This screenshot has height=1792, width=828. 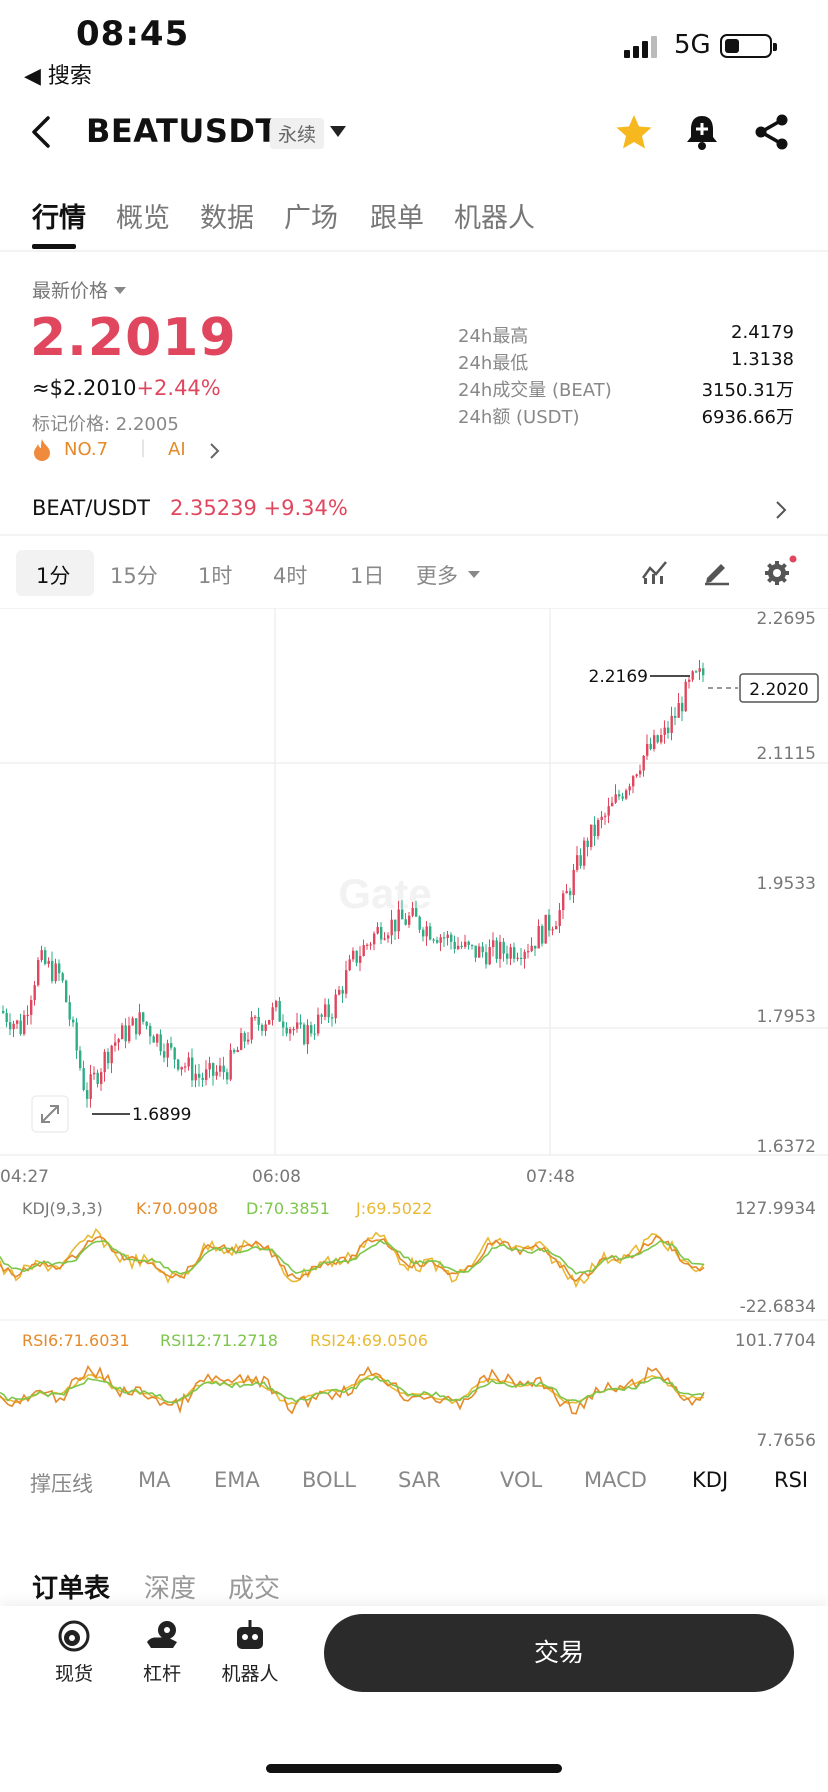 What do you see at coordinates (215, 576) in the screenshot?
I see `interval-1h: 1时` at bounding box center [215, 576].